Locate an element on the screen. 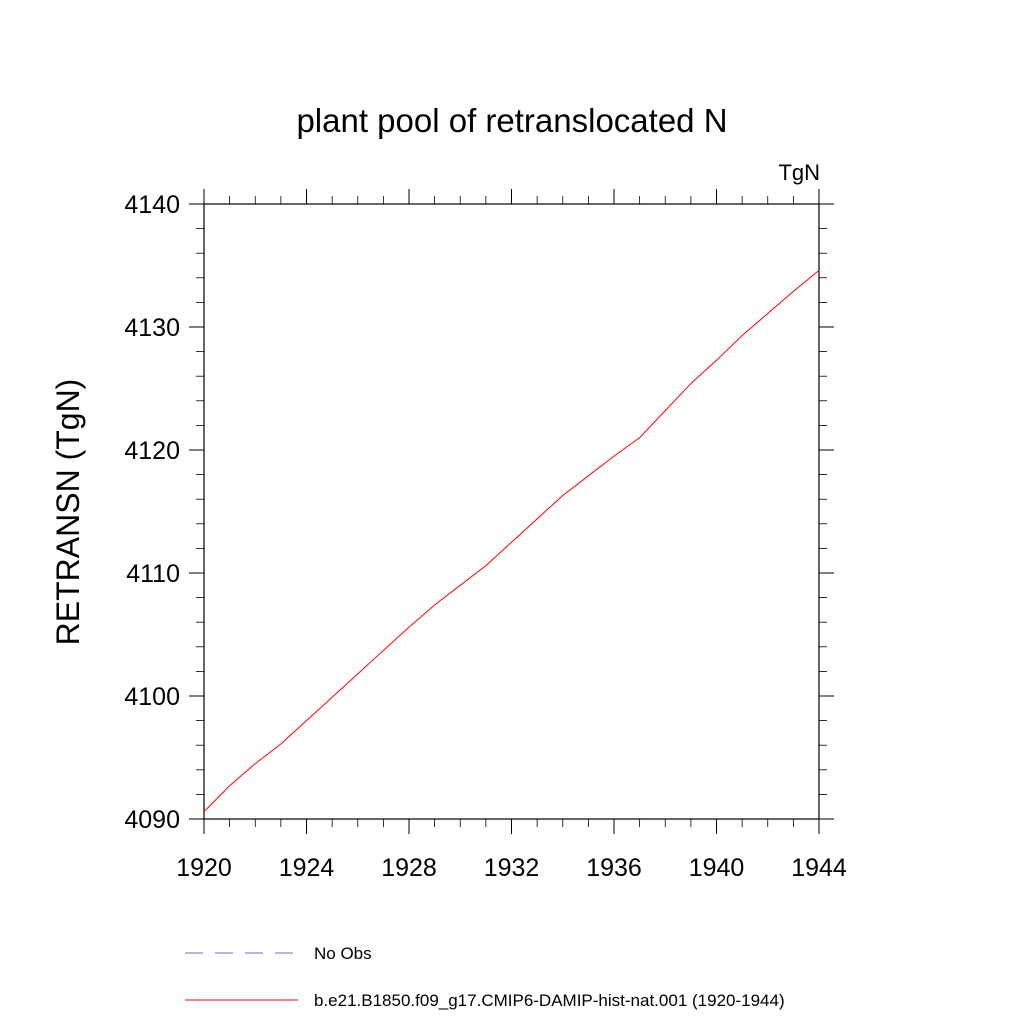 This screenshot has width=1024, height=1024. x-tick-label: 1932 is located at coordinates (512, 868).